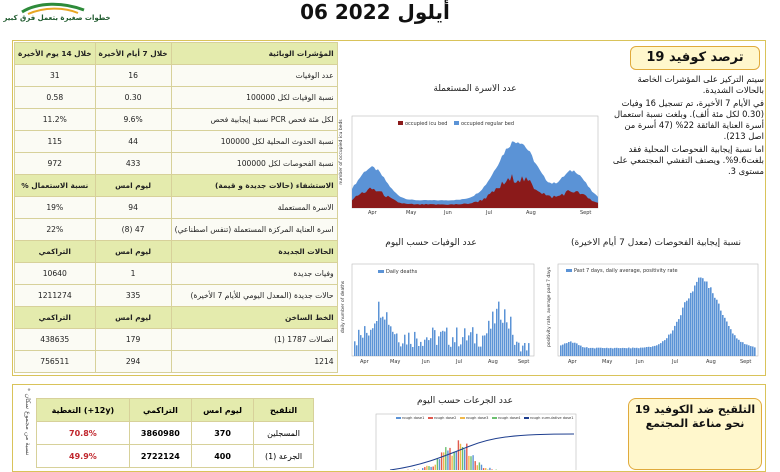 Image resolution: width=780 pixels, height=472 pixels. What do you see at coordinates (549, 306) in the screenshot?
I see `positivity-ylabel: positivity rate, average past 7 days` at bounding box center [549, 306].